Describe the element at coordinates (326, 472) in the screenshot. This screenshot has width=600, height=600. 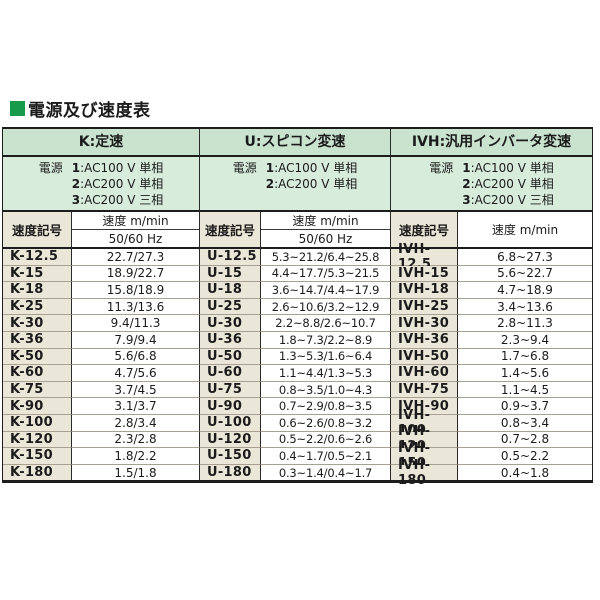
I see `speed-value-cell-u: 0.3~1.4/0.4~1.7` at that location.